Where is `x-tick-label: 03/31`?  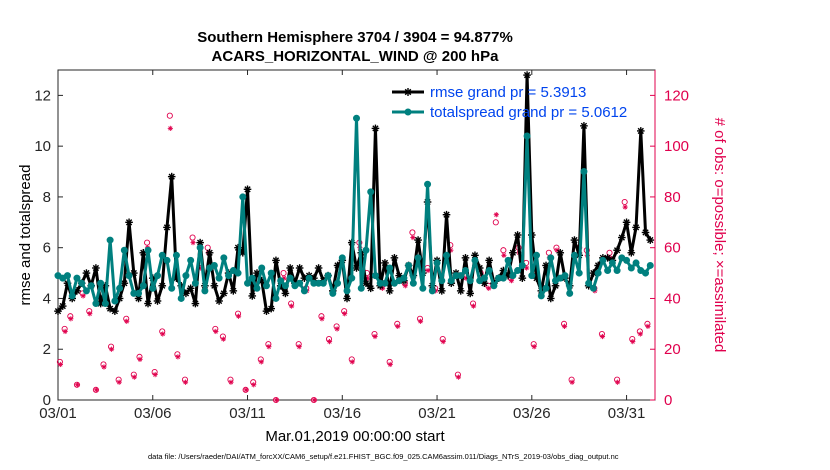
x-tick-label: 03/31 is located at coordinates (627, 413).